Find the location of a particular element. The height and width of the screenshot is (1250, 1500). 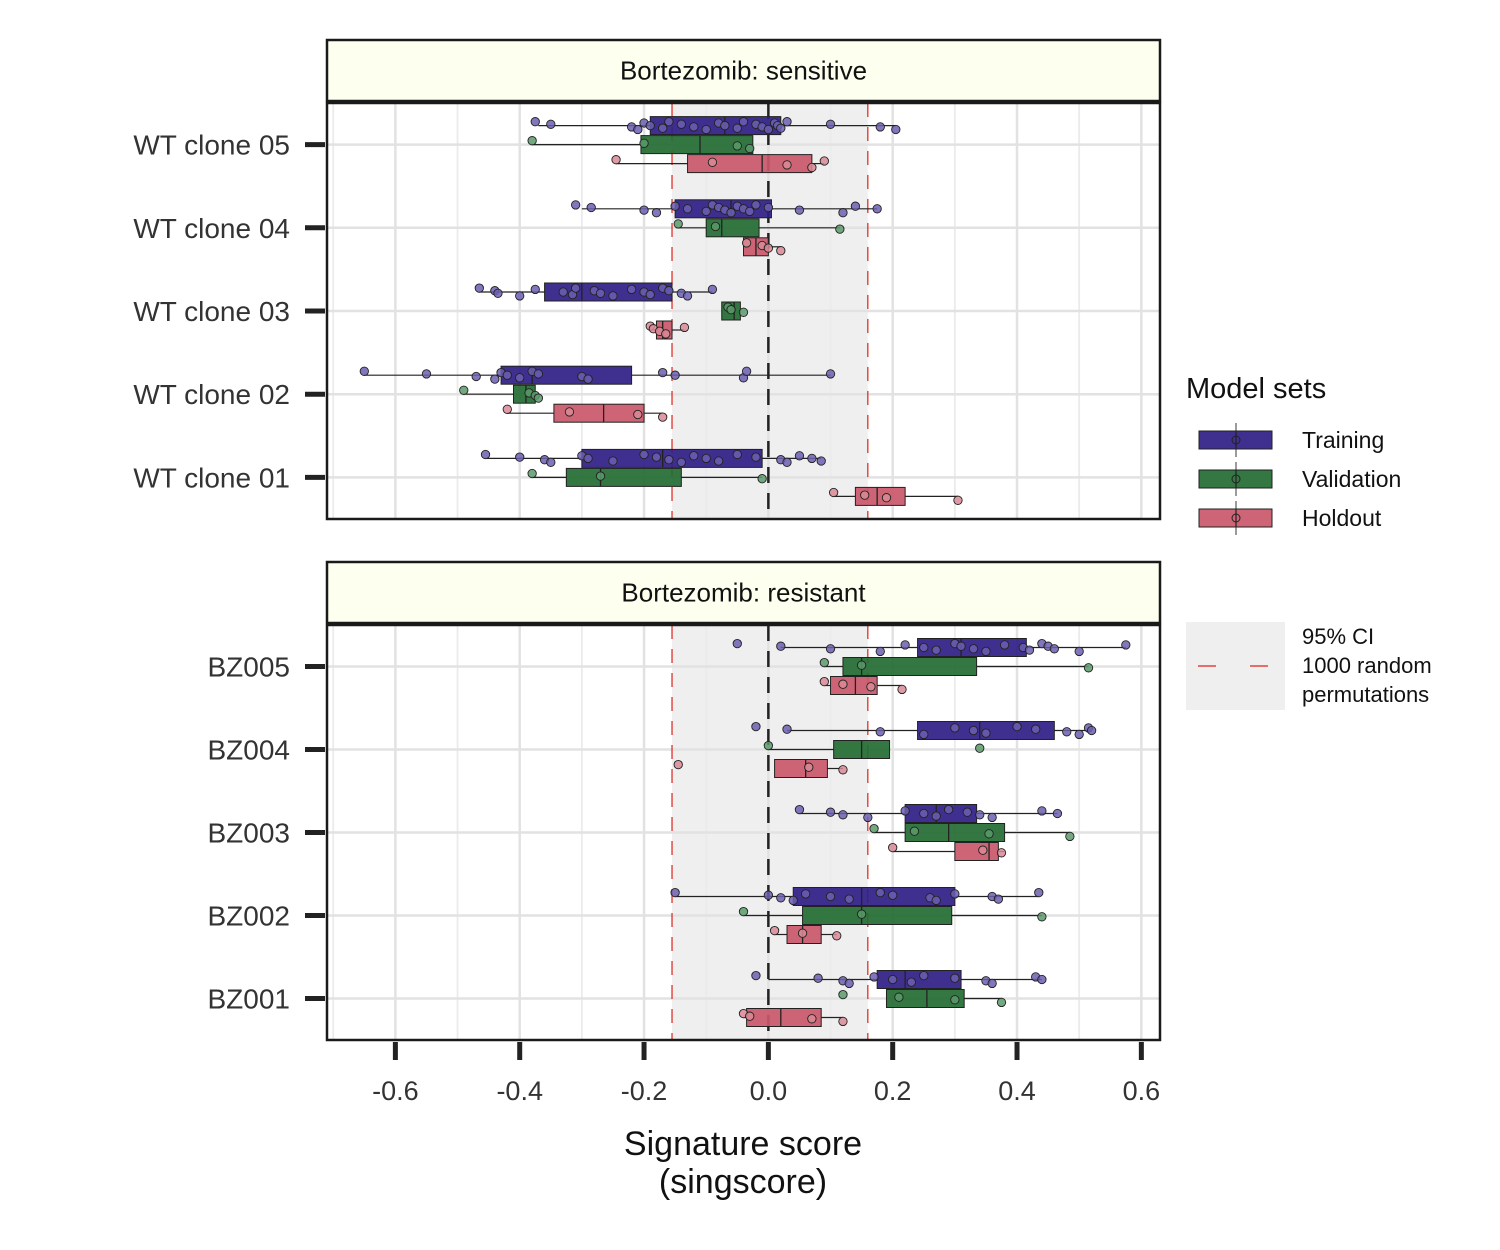

y-tick-label: BZ002 is located at coordinates (249, 916).